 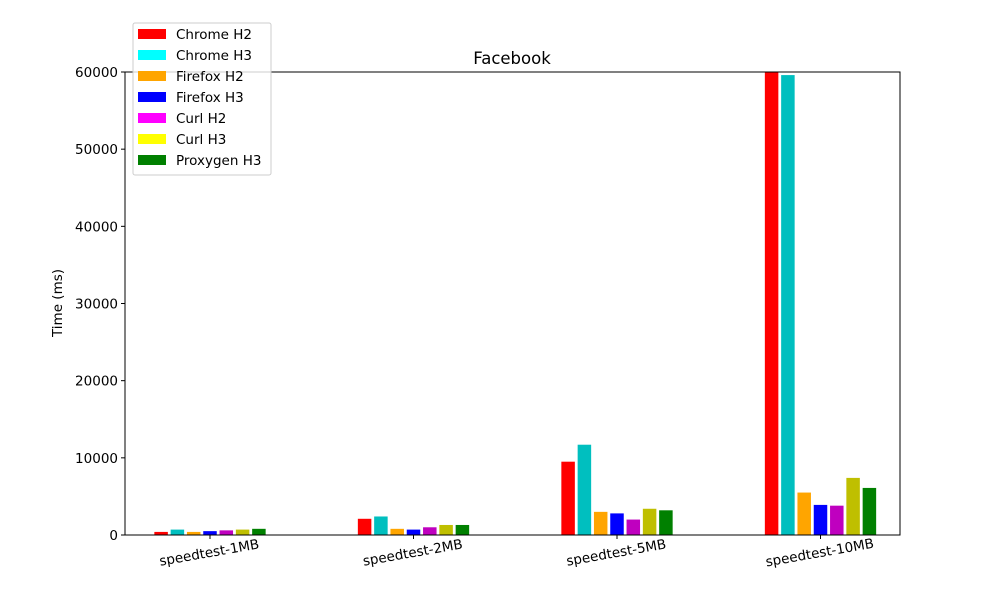 I want to click on legend-box, so click(x=202, y=99).